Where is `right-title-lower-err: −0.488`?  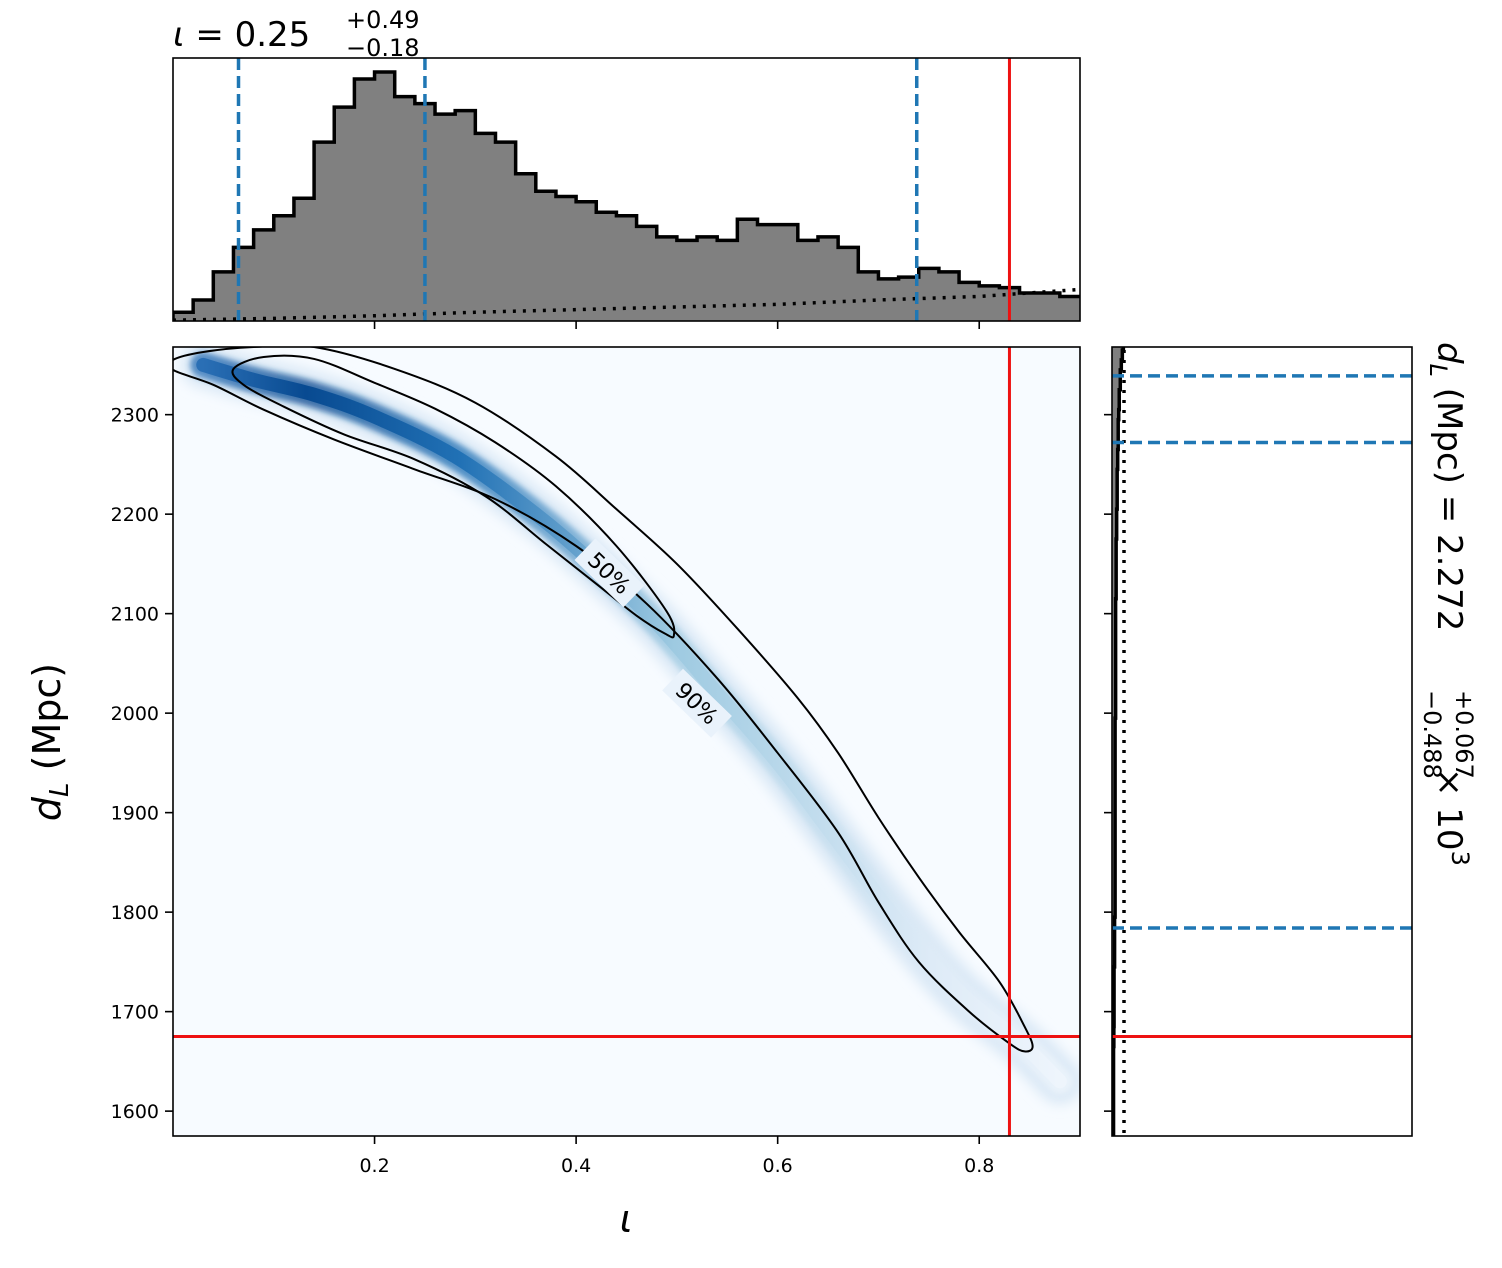
right-title-lower-err: −0.488 is located at coordinates (1432, 734).